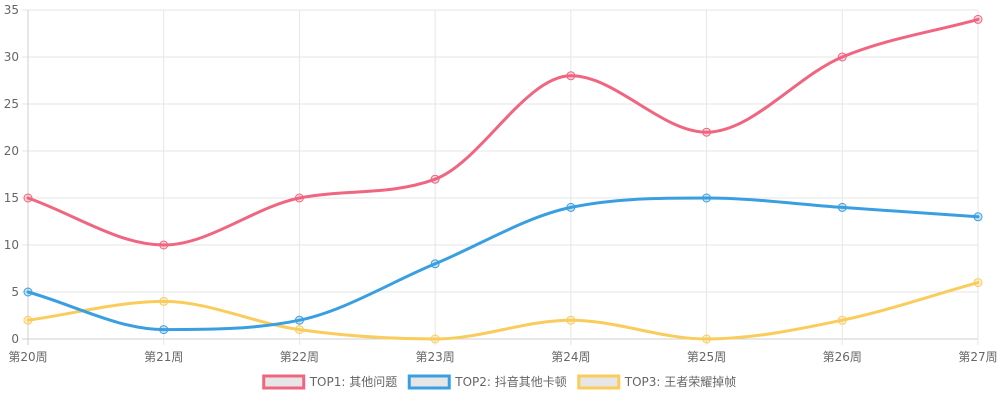  Describe the element at coordinates (27, 357) in the screenshot. I see `x-tick-label: 第20周` at that location.